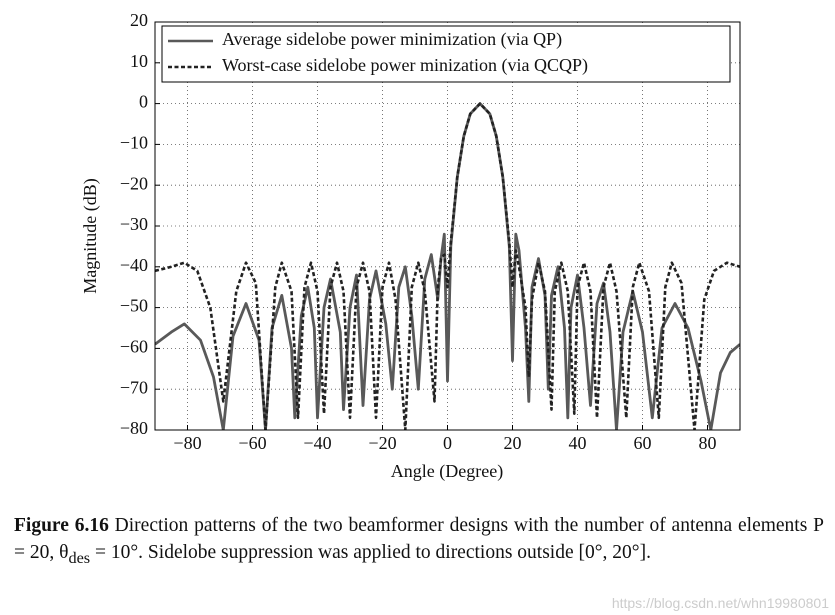 This screenshot has width=835, height=615. Describe the element at coordinates (578, 443) in the screenshot. I see `x-tick-label: 40` at that location.